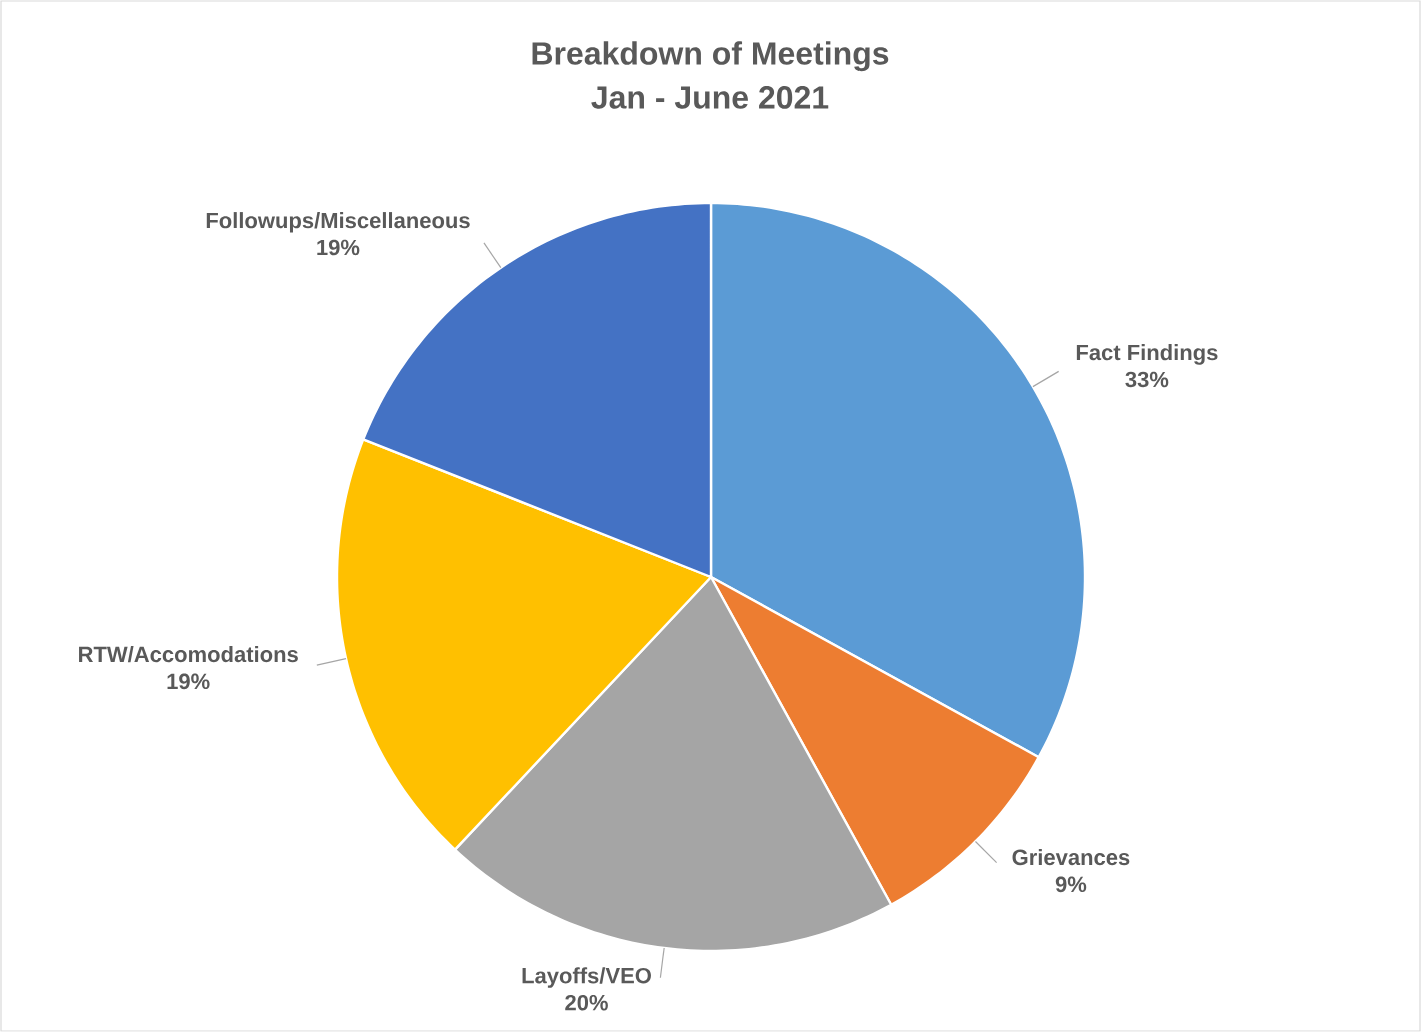  What do you see at coordinates (1071, 884) in the screenshot?
I see `data-label: 9%` at bounding box center [1071, 884].